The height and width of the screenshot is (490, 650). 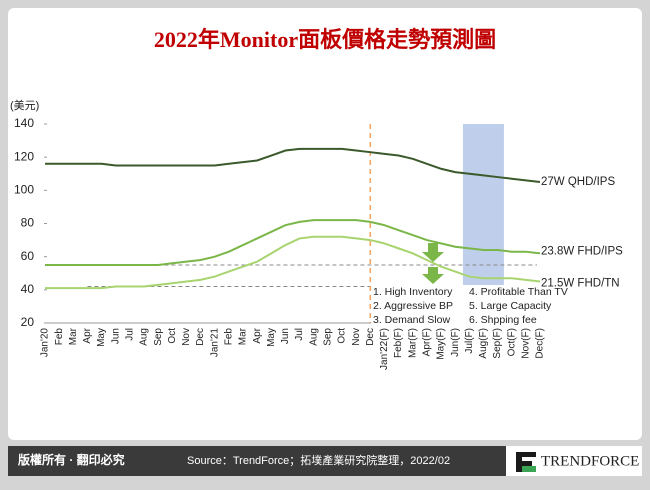 What do you see at coordinates (426, 342) in the screenshot?
I see `x-tick-label: Apr(F)` at bounding box center [426, 342].